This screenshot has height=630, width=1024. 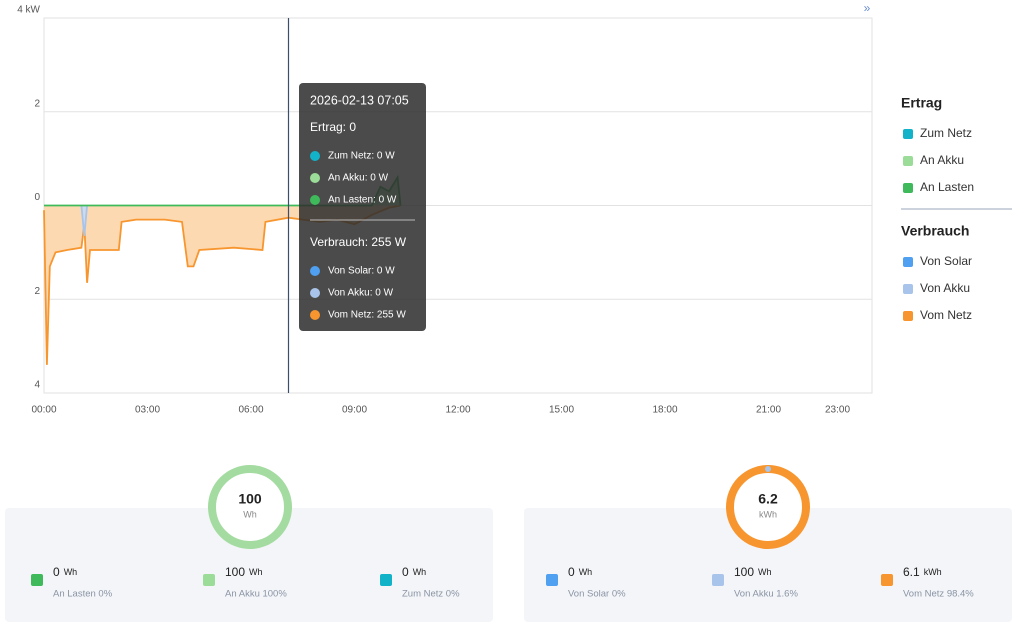 I want to click on x-tick-label: 21:00, so click(x=768, y=410).